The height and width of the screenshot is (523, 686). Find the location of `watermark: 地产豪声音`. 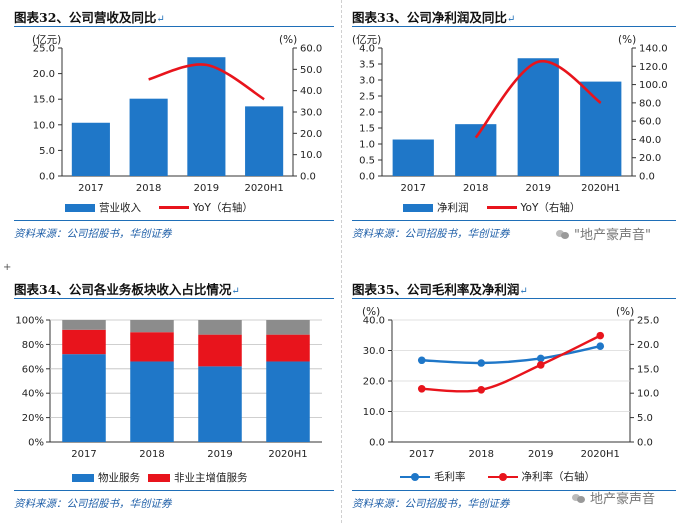

watermark: 地产豪声音 is located at coordinates (613, 497).